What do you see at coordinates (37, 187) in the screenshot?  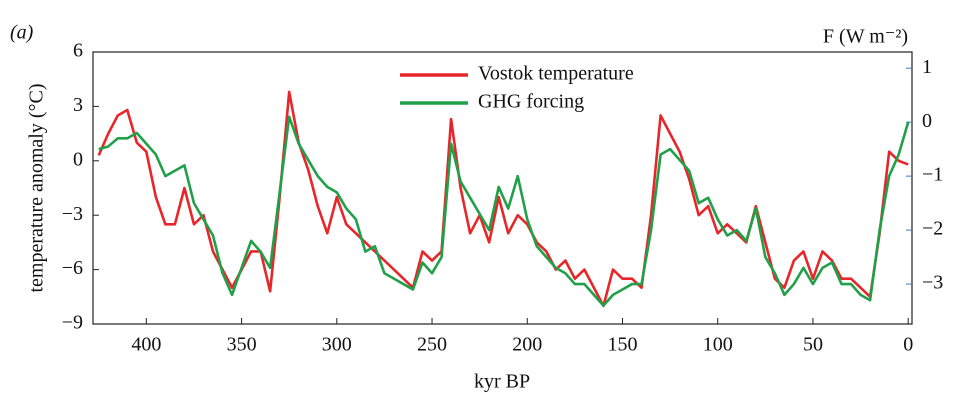 I see `y-axis-title: temperature anomaly (°C)` at bounding box center [37, 187].